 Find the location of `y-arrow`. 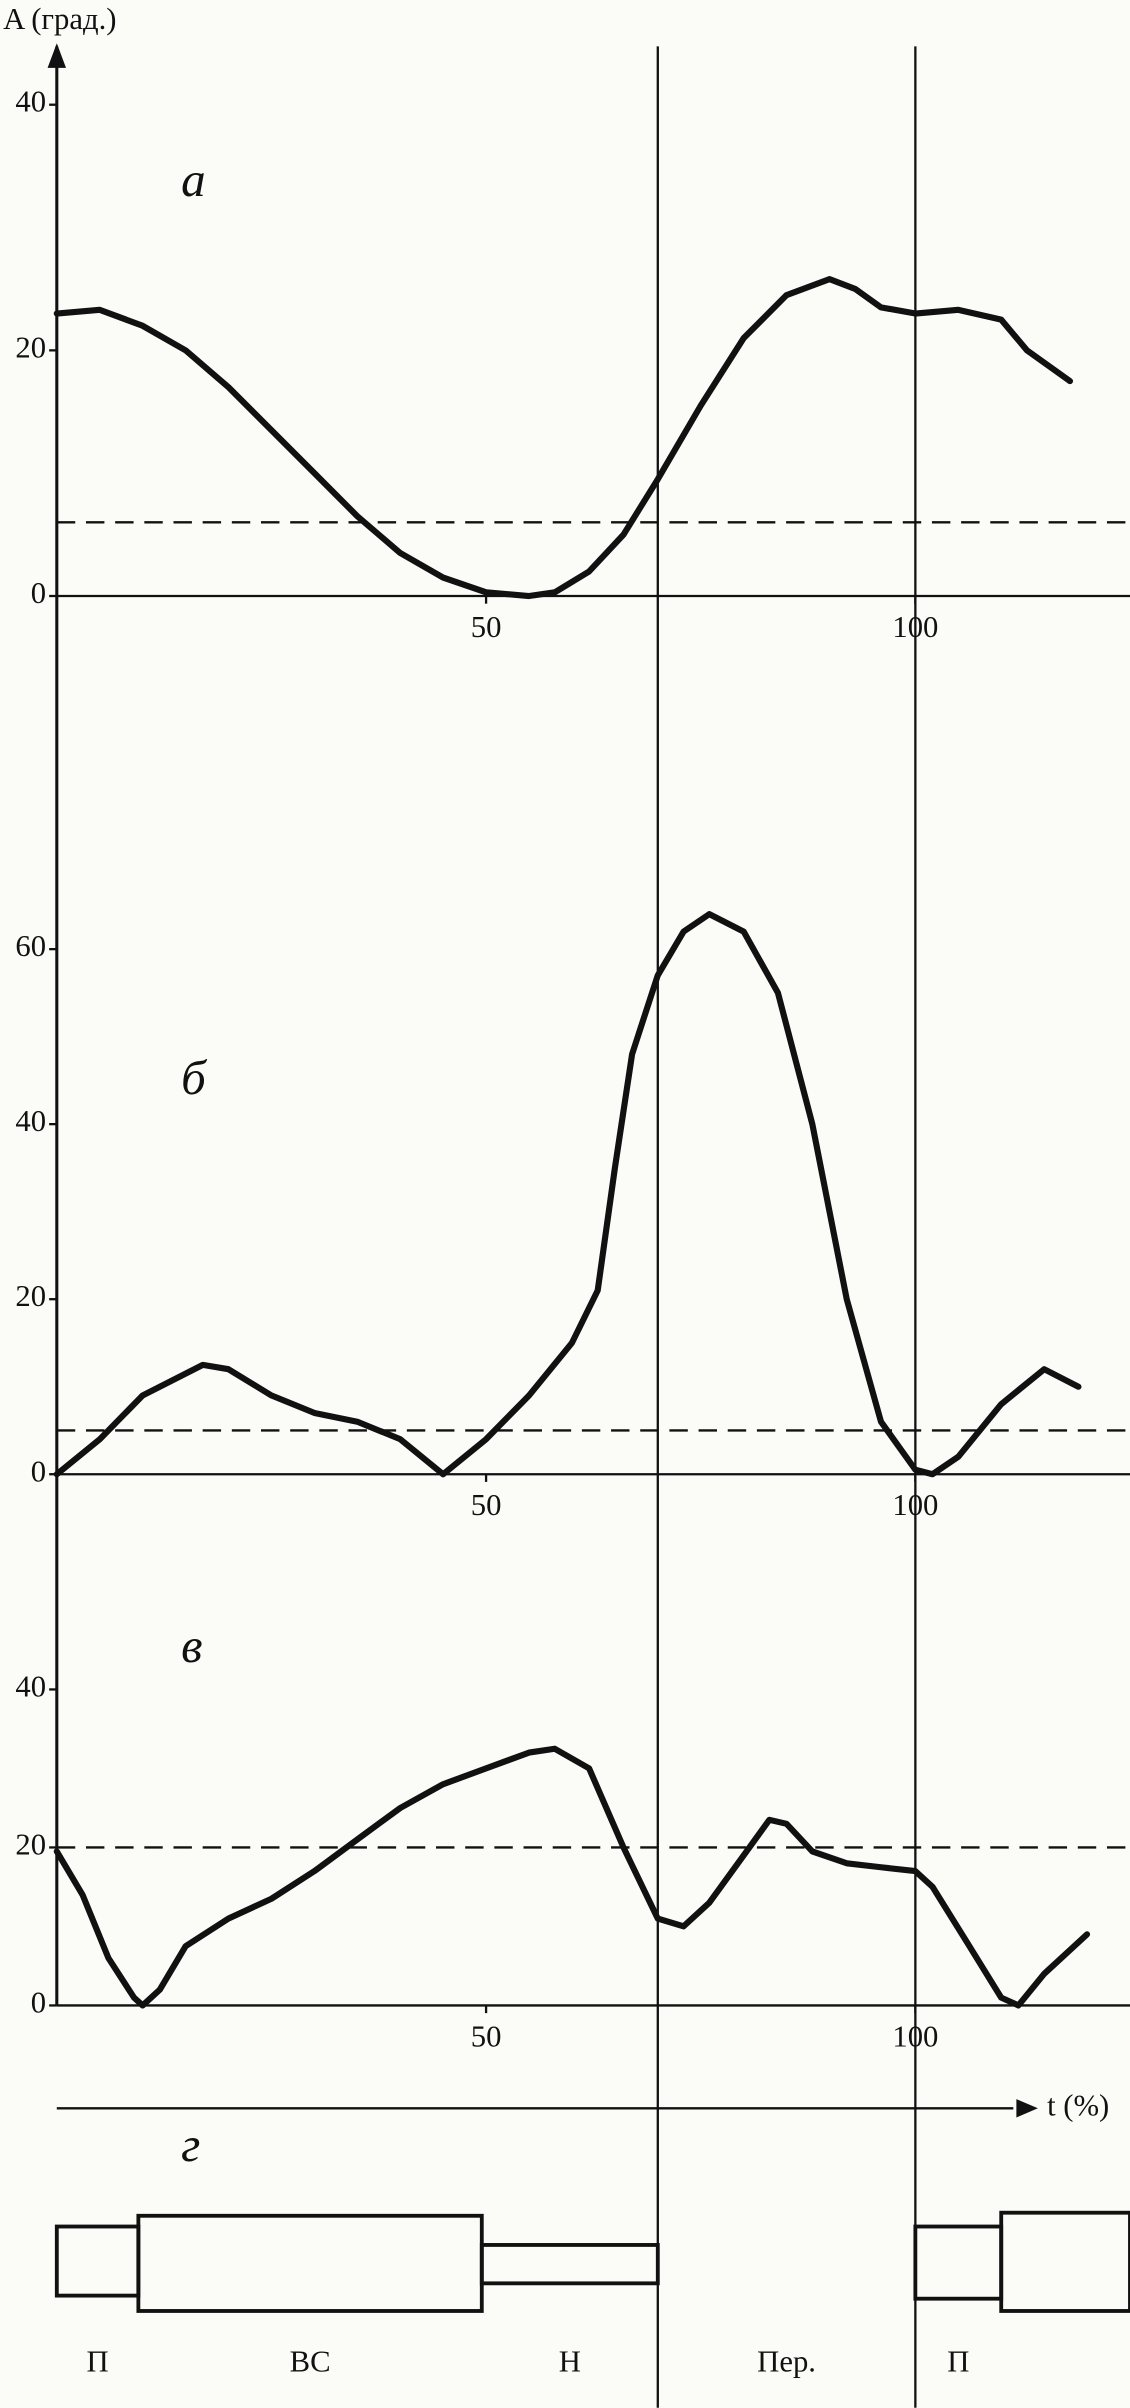

y-arrow is located at coordinates (57, 55).